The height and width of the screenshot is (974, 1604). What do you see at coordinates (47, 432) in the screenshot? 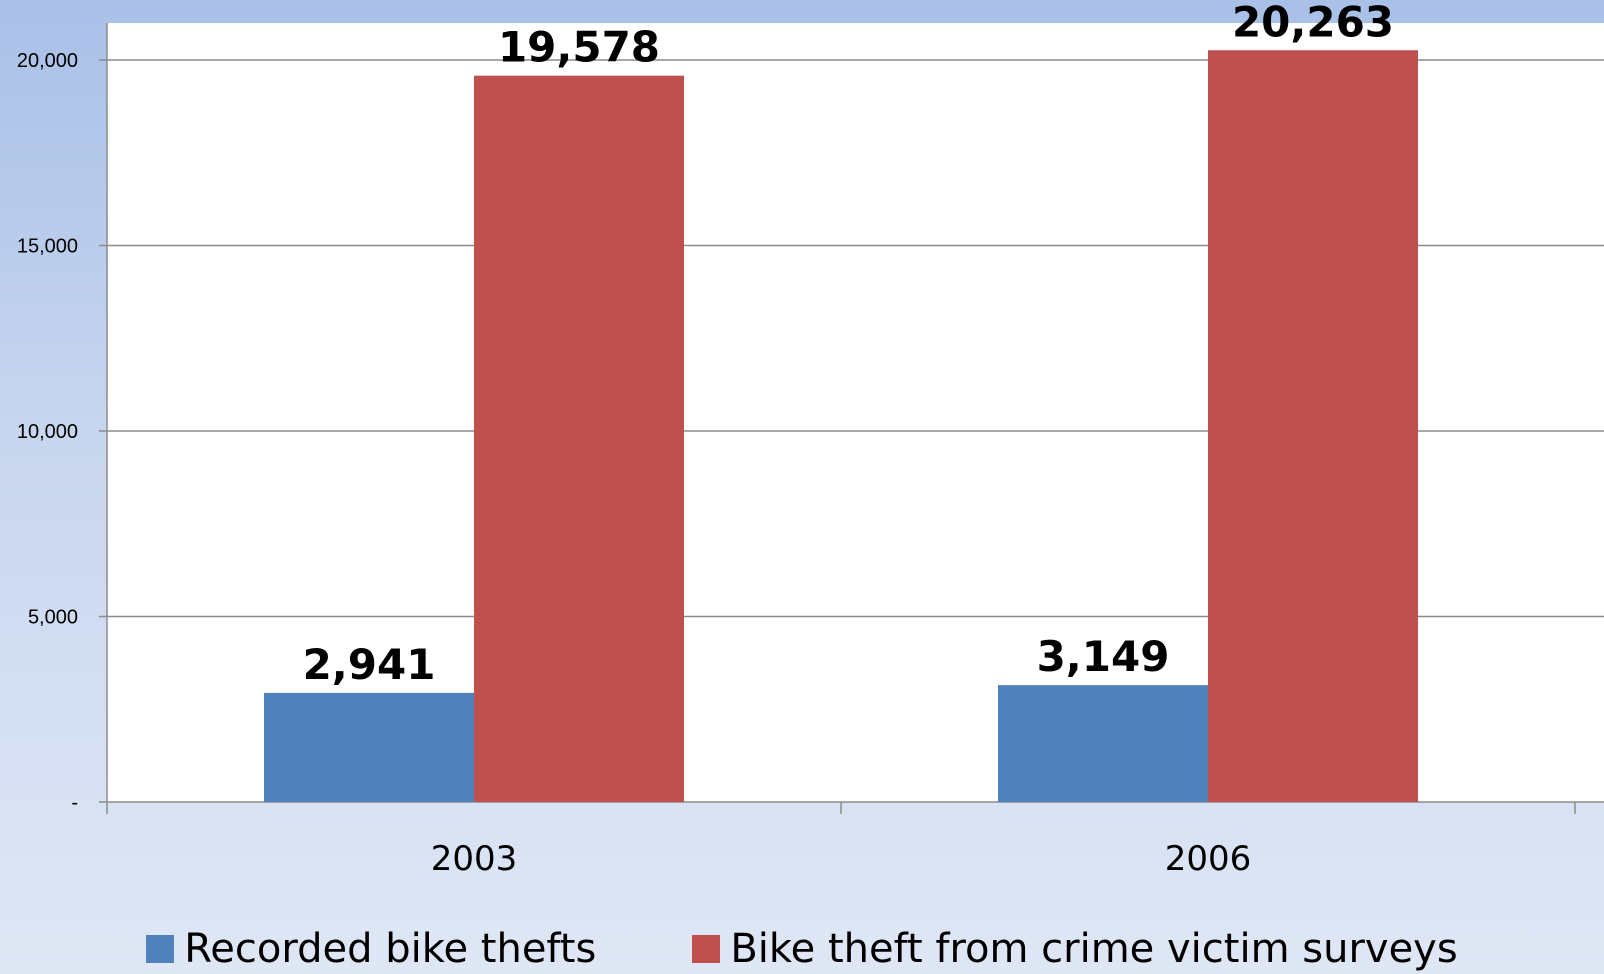
I see `y-tick-label: 10,000` at bounding box center [47, 432].